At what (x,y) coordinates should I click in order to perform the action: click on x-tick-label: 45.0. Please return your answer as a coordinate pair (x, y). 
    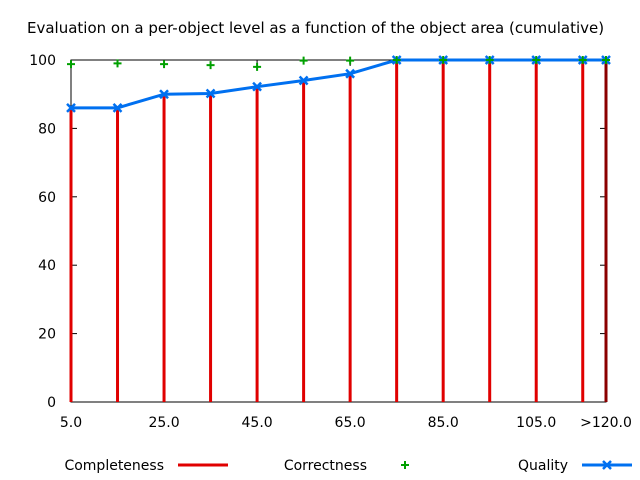
    Looking at the image, I should click on (257, 423).